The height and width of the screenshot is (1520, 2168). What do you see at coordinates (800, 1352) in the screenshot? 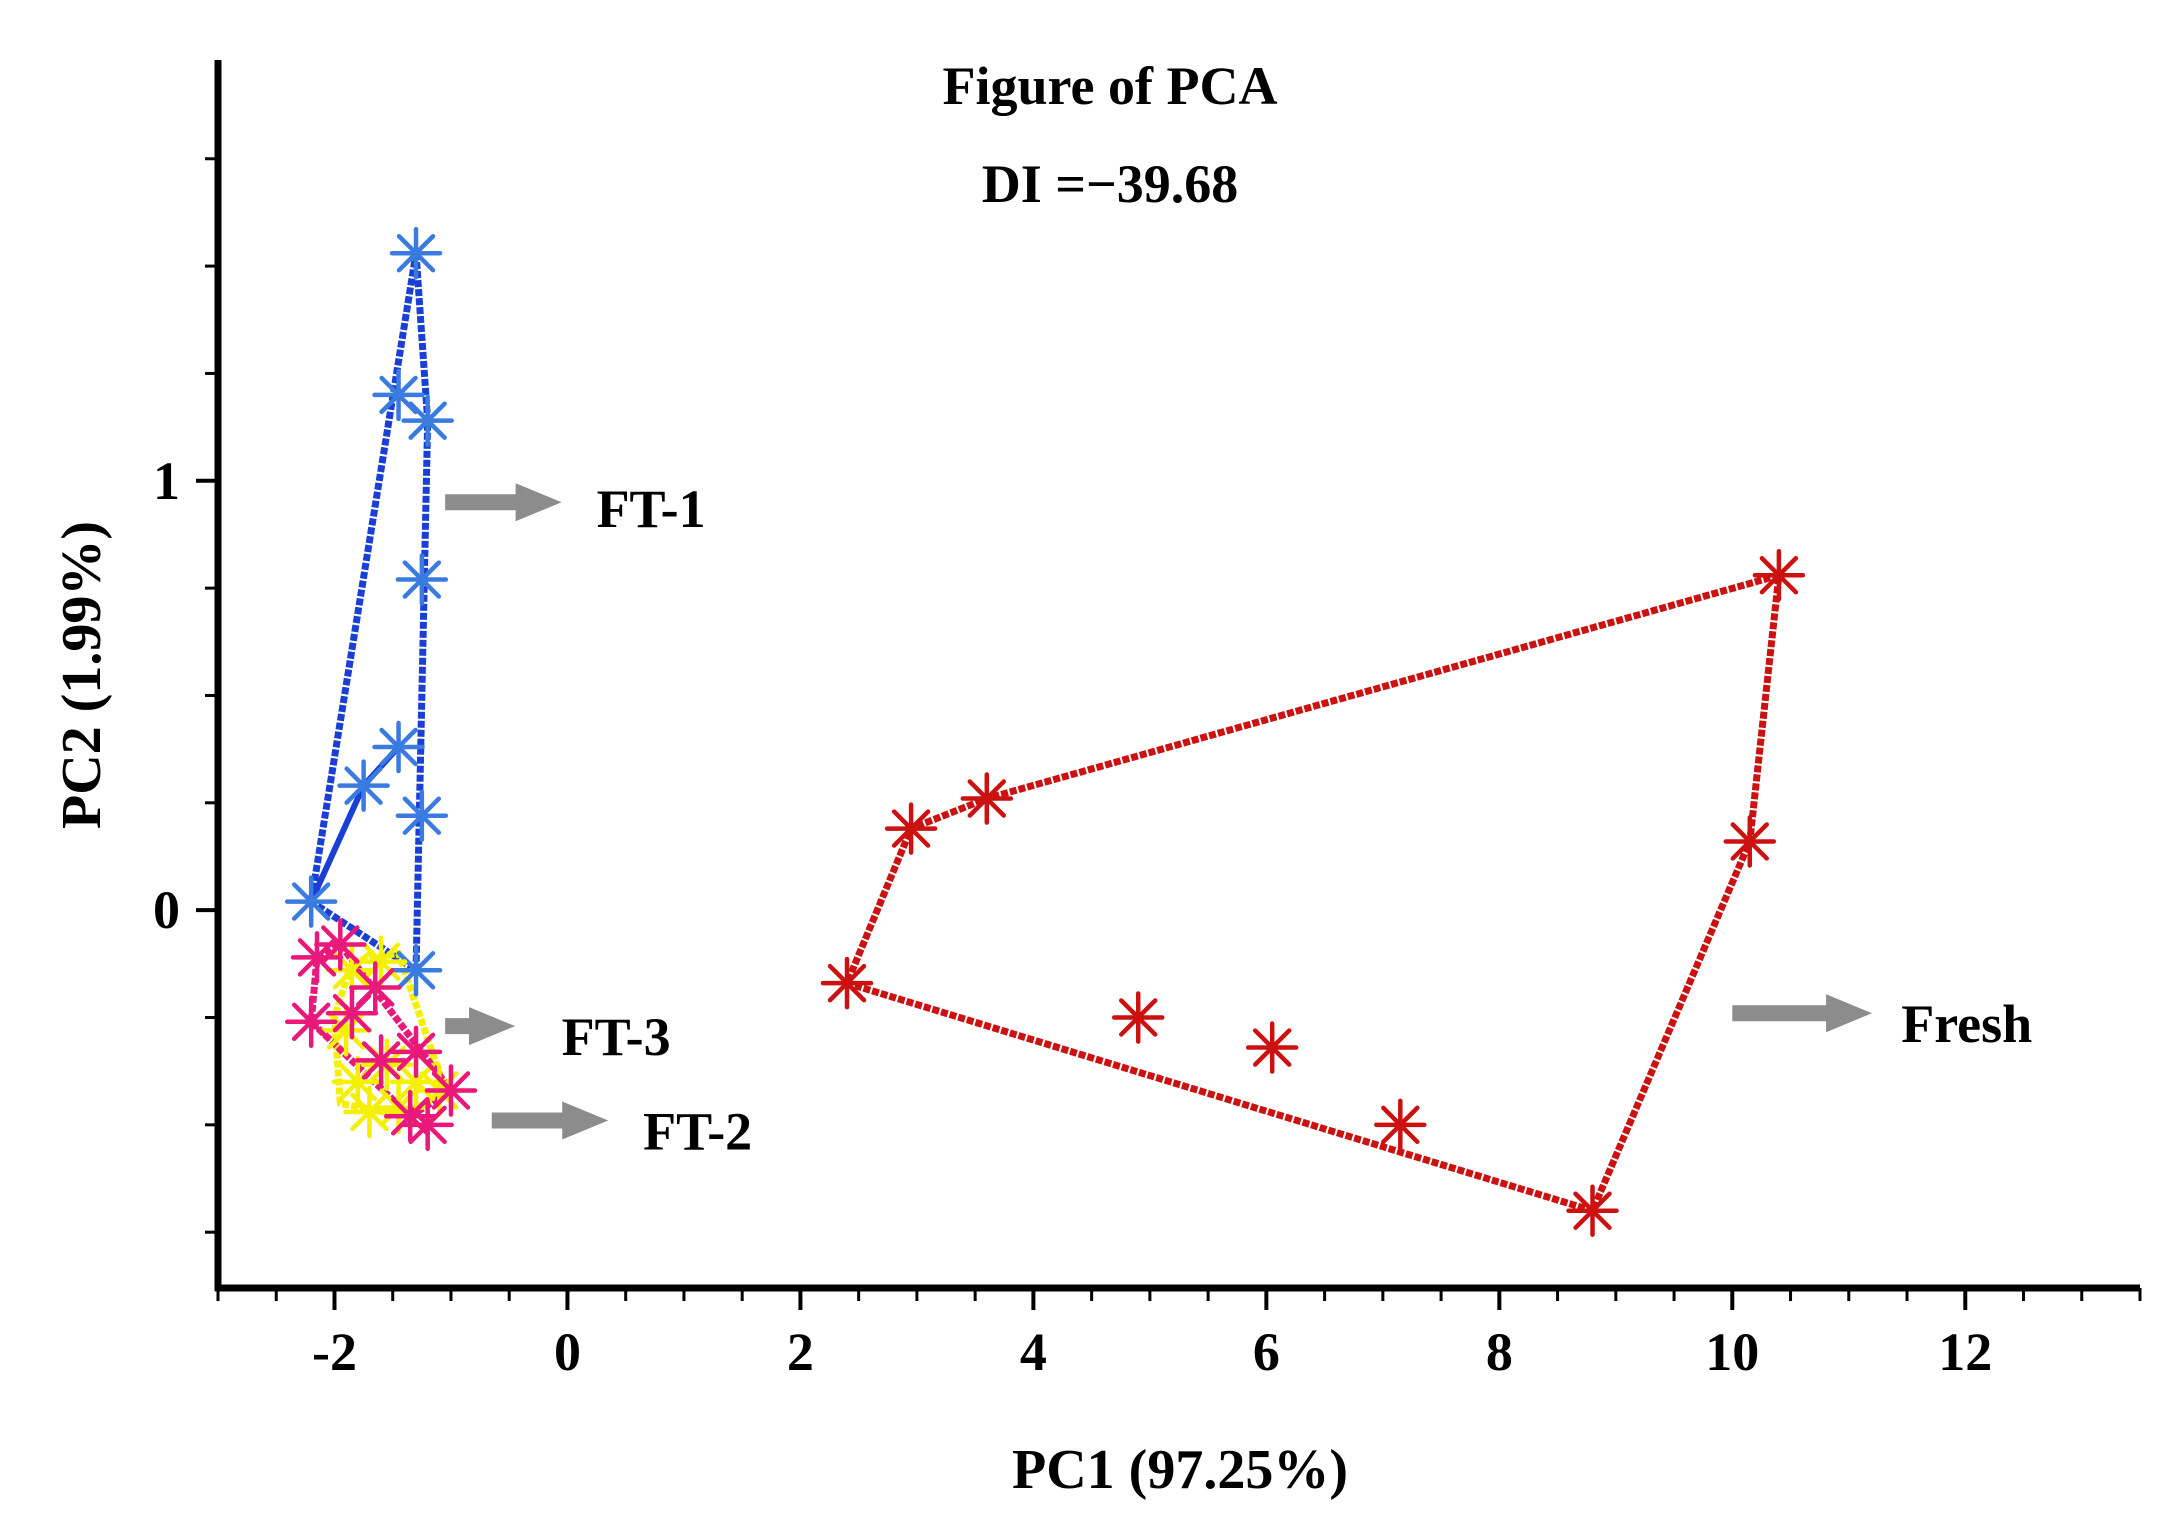
I see `x-tick-label: 2` at bounding box center [800, 1352].